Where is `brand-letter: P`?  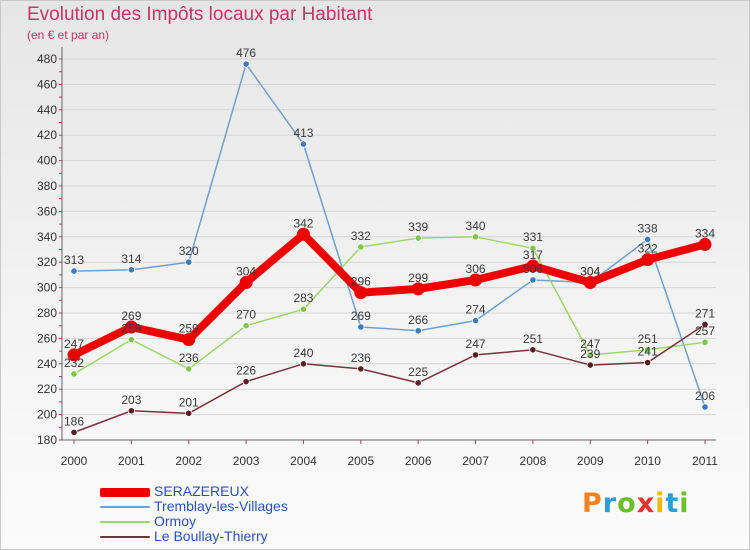 brand-letter: P is located at coordinates (592, 503).